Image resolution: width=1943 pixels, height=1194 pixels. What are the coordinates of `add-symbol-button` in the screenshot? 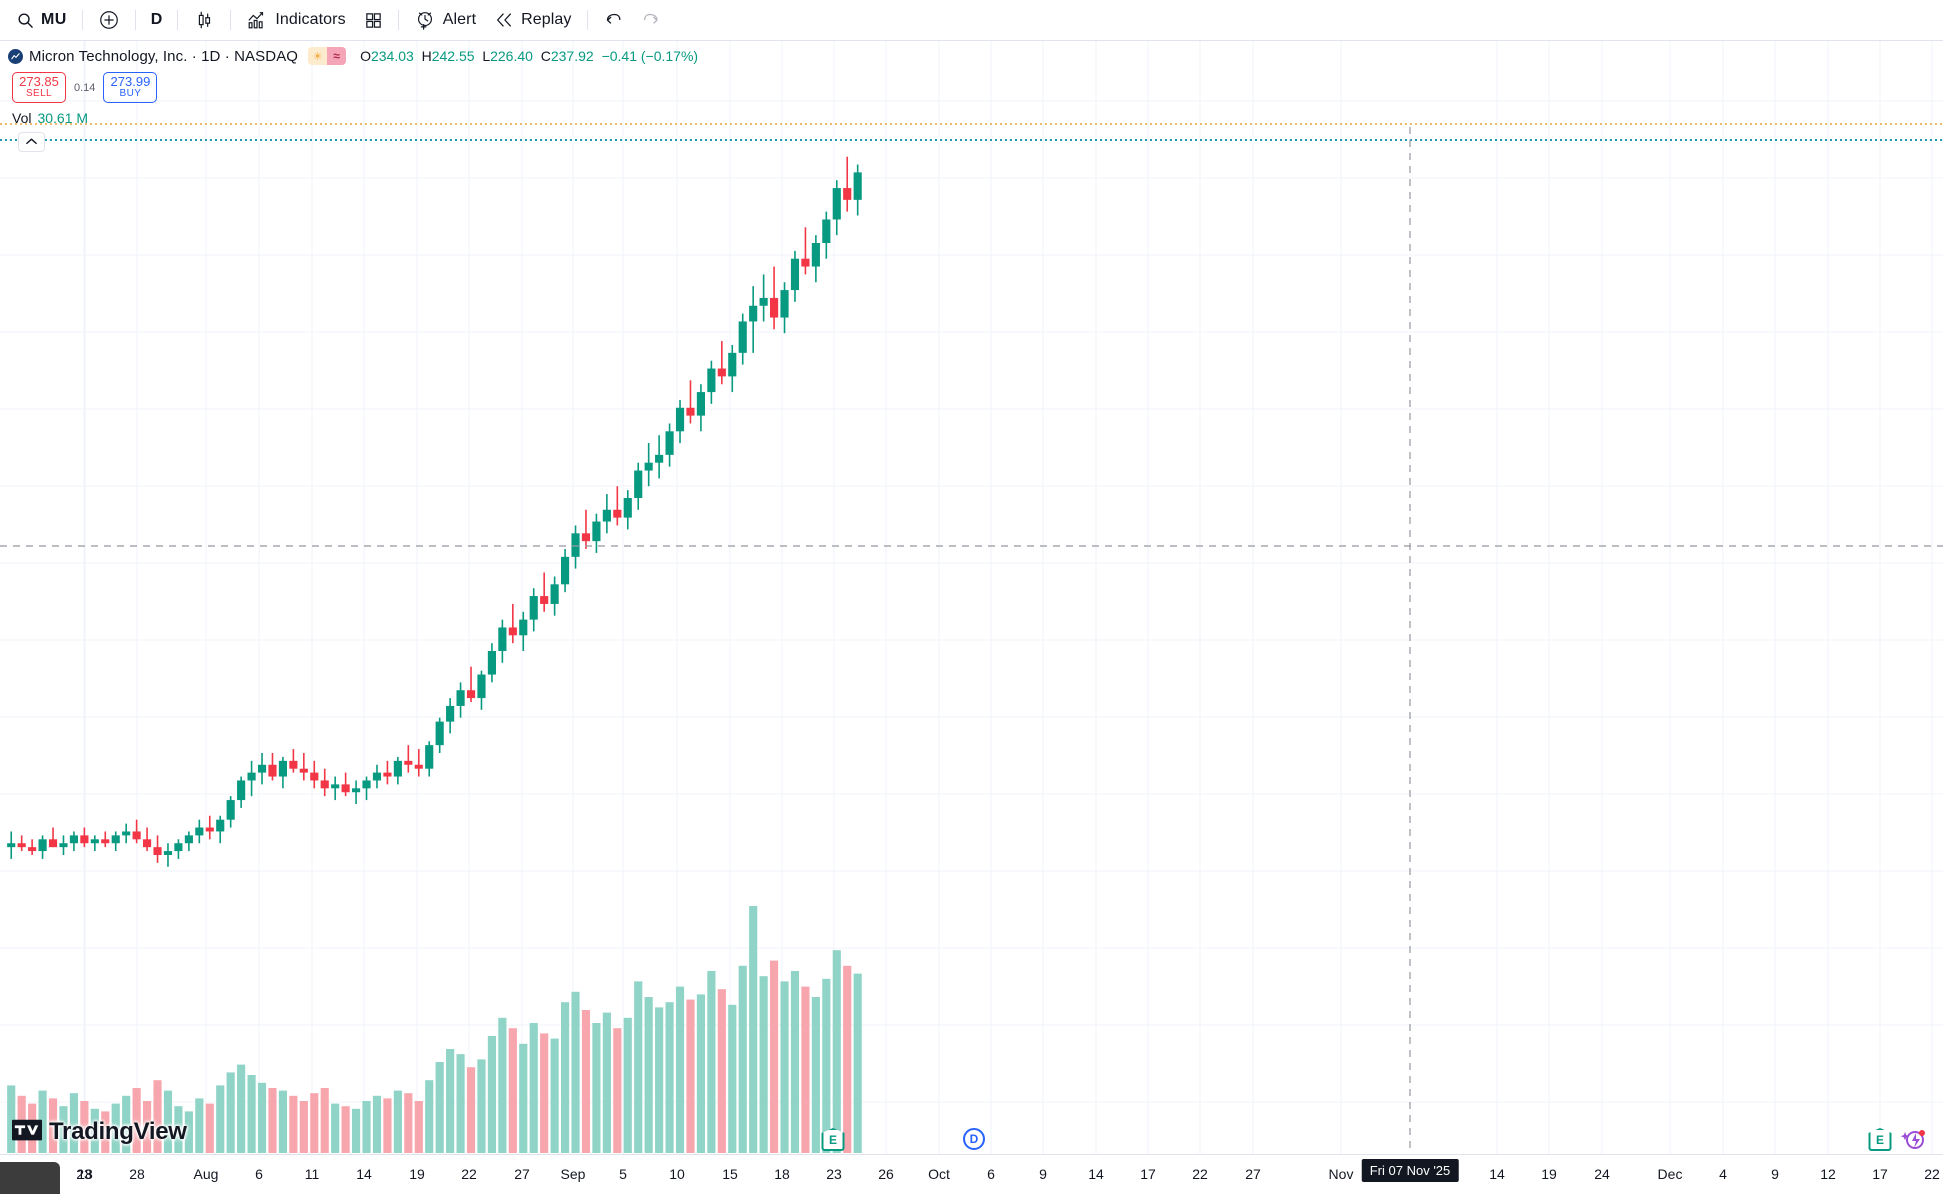 It's located at (109, 20).